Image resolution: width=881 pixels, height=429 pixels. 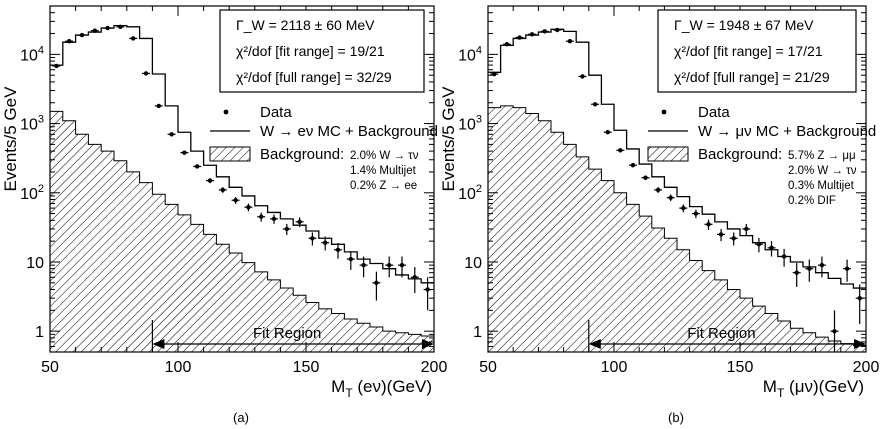 I want to click on legend-mc-label: W → μν MC + Background, so click(x=787, y=131).